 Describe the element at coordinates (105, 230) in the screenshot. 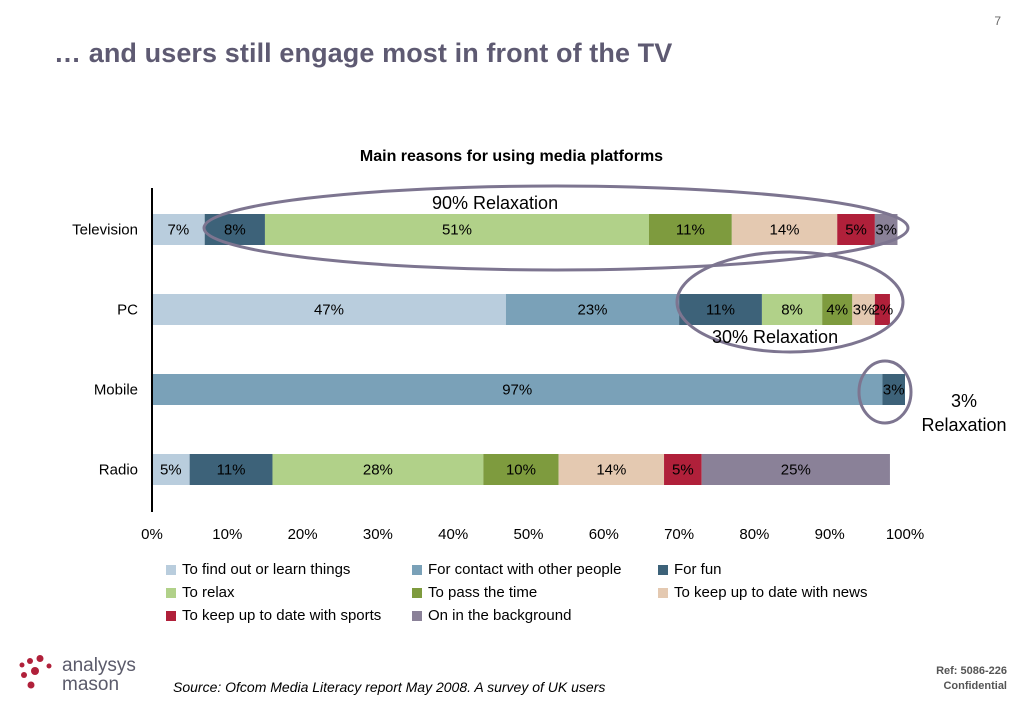

I see `category-label: Television` at that location.